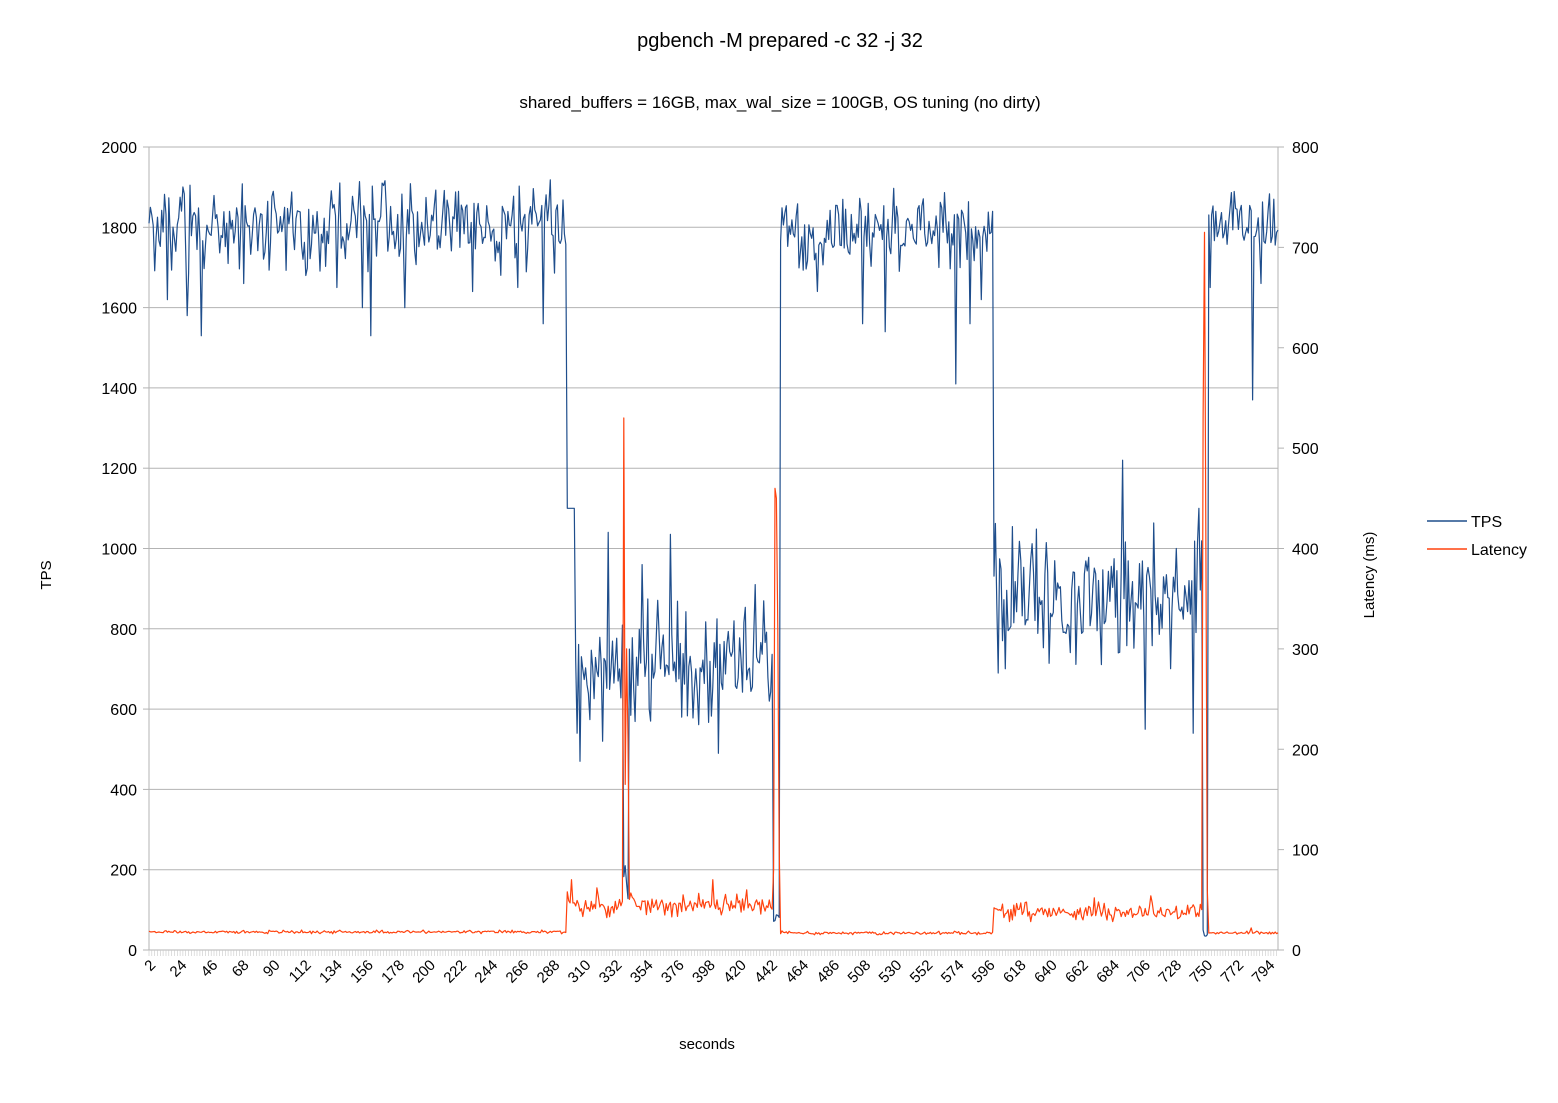  Describe the element at coordinates (46, 574) in the screenshot. I see `y-axis-left-label: TPS` at that location.